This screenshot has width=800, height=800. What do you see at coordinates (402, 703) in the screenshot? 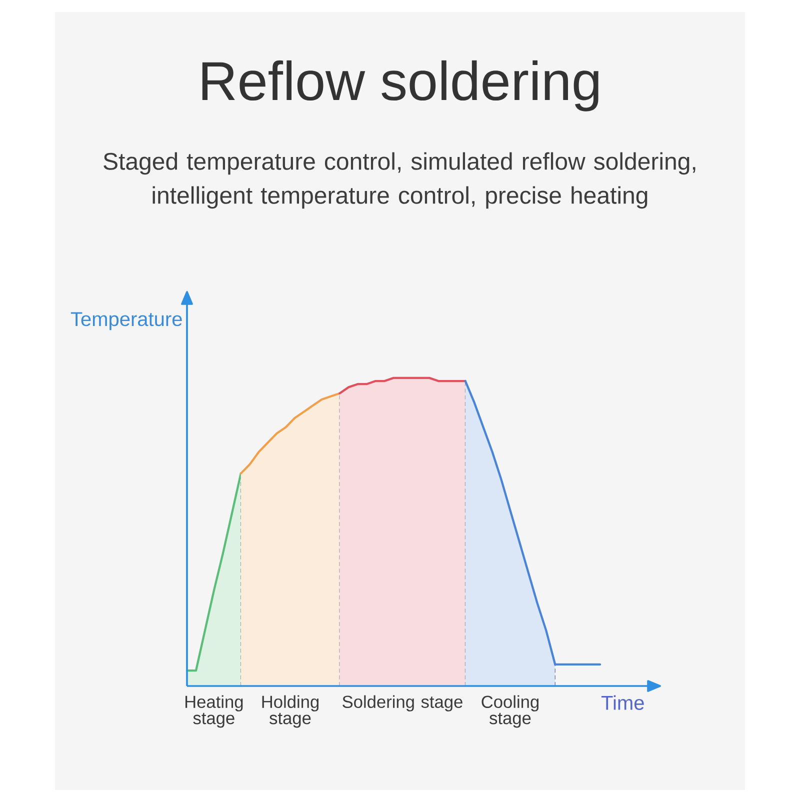
I see `series-label: Soldering stage` at bounding box center [402, 703].